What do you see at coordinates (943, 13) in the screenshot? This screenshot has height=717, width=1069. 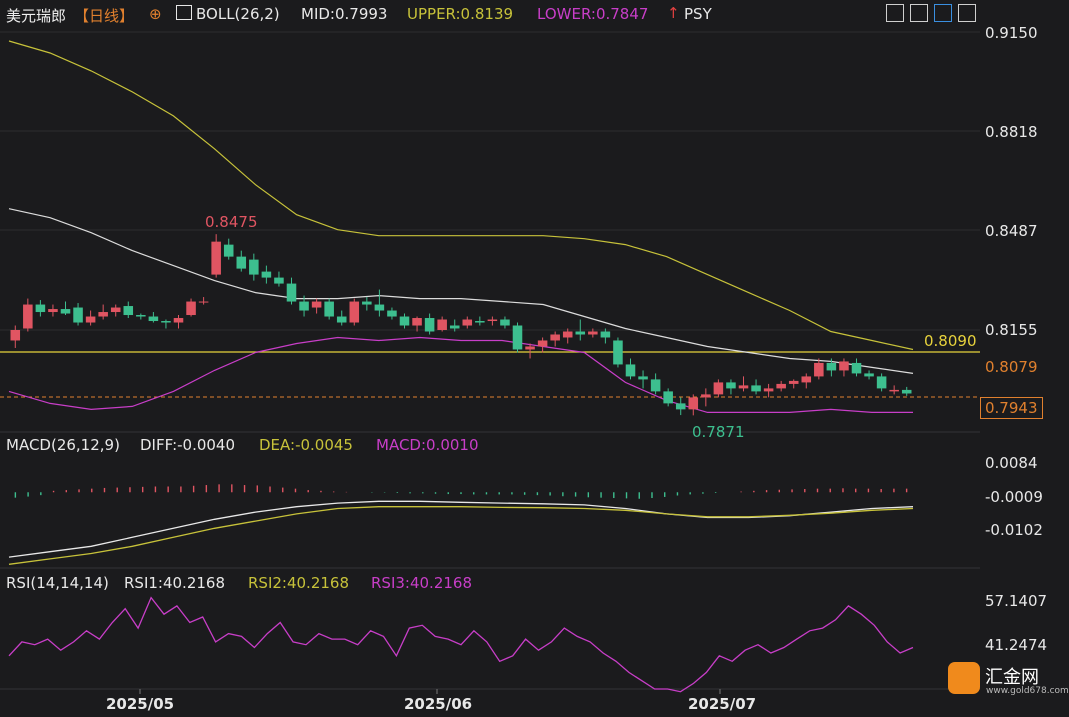 I see `chart-icon` at bounding box center [943, 13].